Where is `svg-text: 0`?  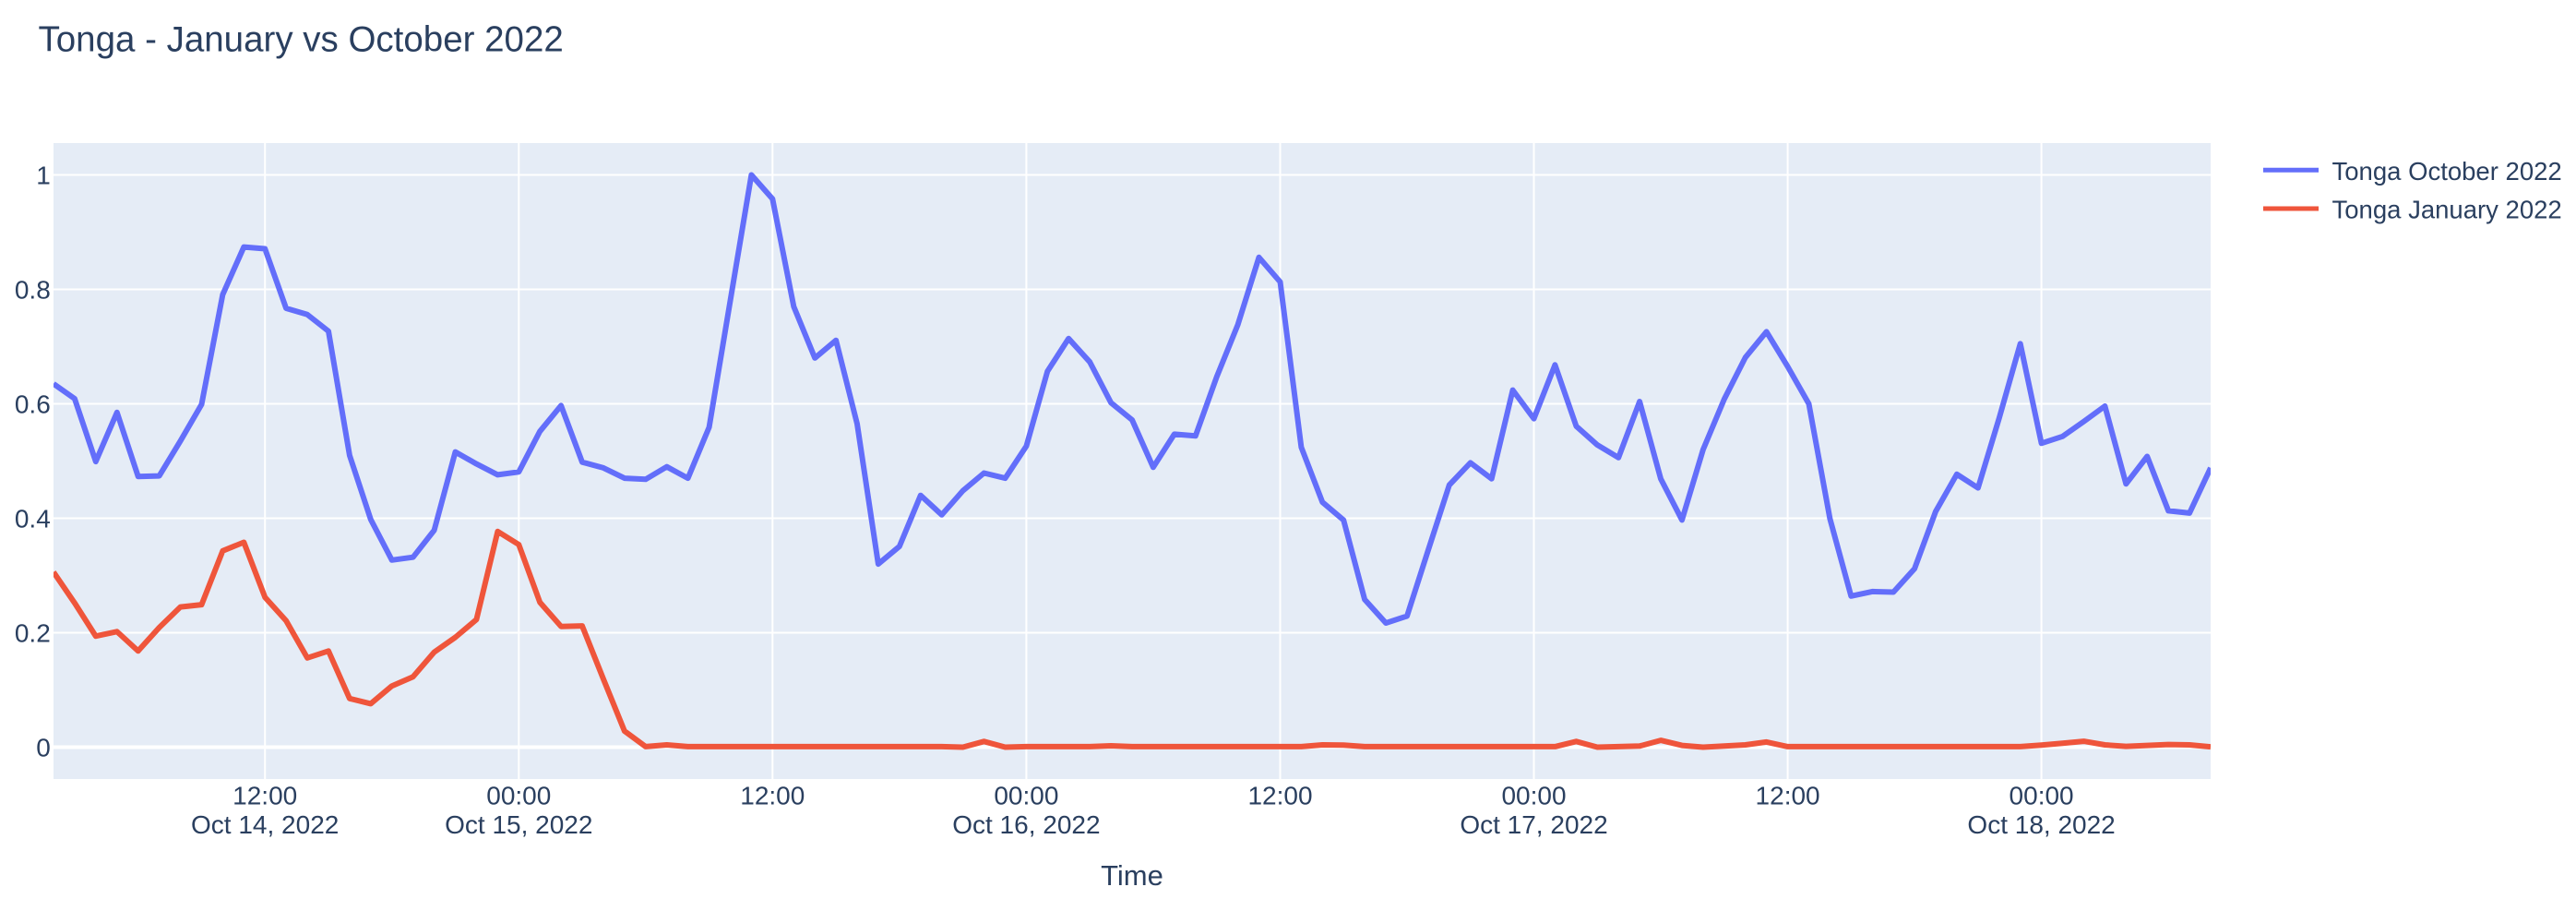
svg-text: 0 is located at coordinates (43, 748).